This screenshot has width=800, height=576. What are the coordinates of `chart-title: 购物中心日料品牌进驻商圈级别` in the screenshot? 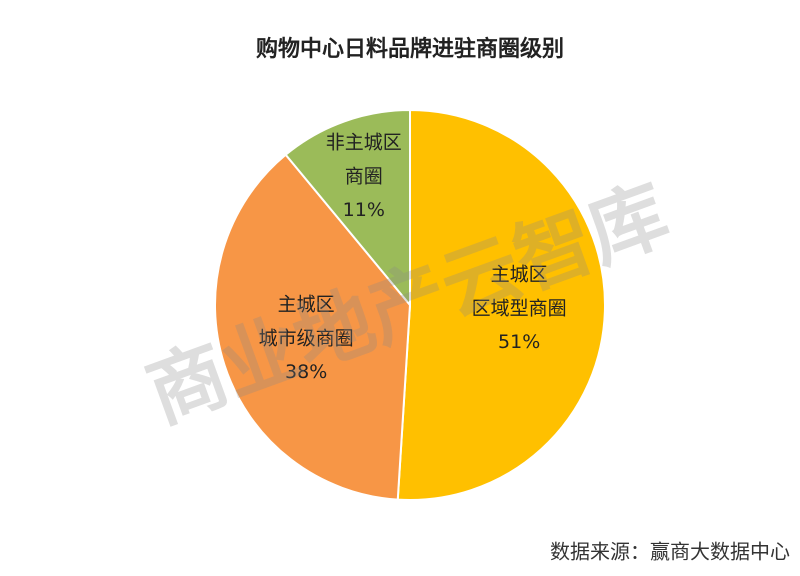 It's located at (410, 49).